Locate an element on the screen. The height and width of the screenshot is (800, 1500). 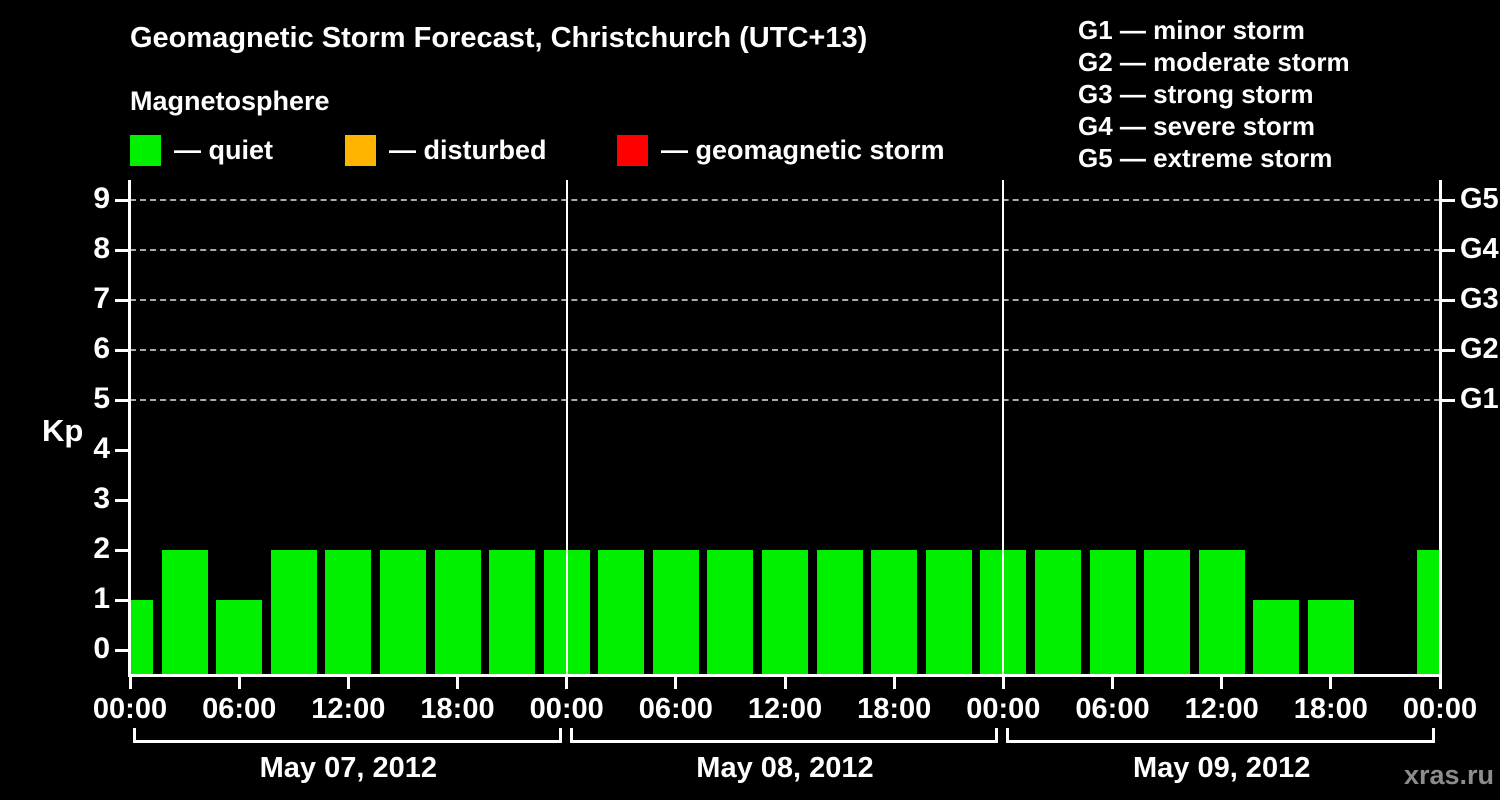
kp-tick-label: 6 is located at coordinates (101, 348).